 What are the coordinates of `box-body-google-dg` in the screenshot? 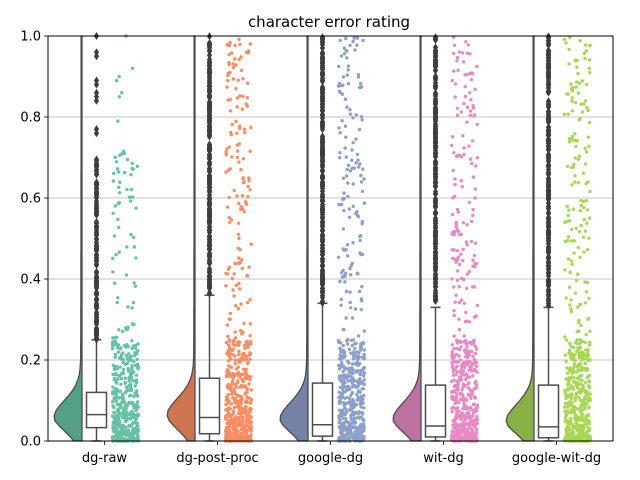 It's located at (322, 409).